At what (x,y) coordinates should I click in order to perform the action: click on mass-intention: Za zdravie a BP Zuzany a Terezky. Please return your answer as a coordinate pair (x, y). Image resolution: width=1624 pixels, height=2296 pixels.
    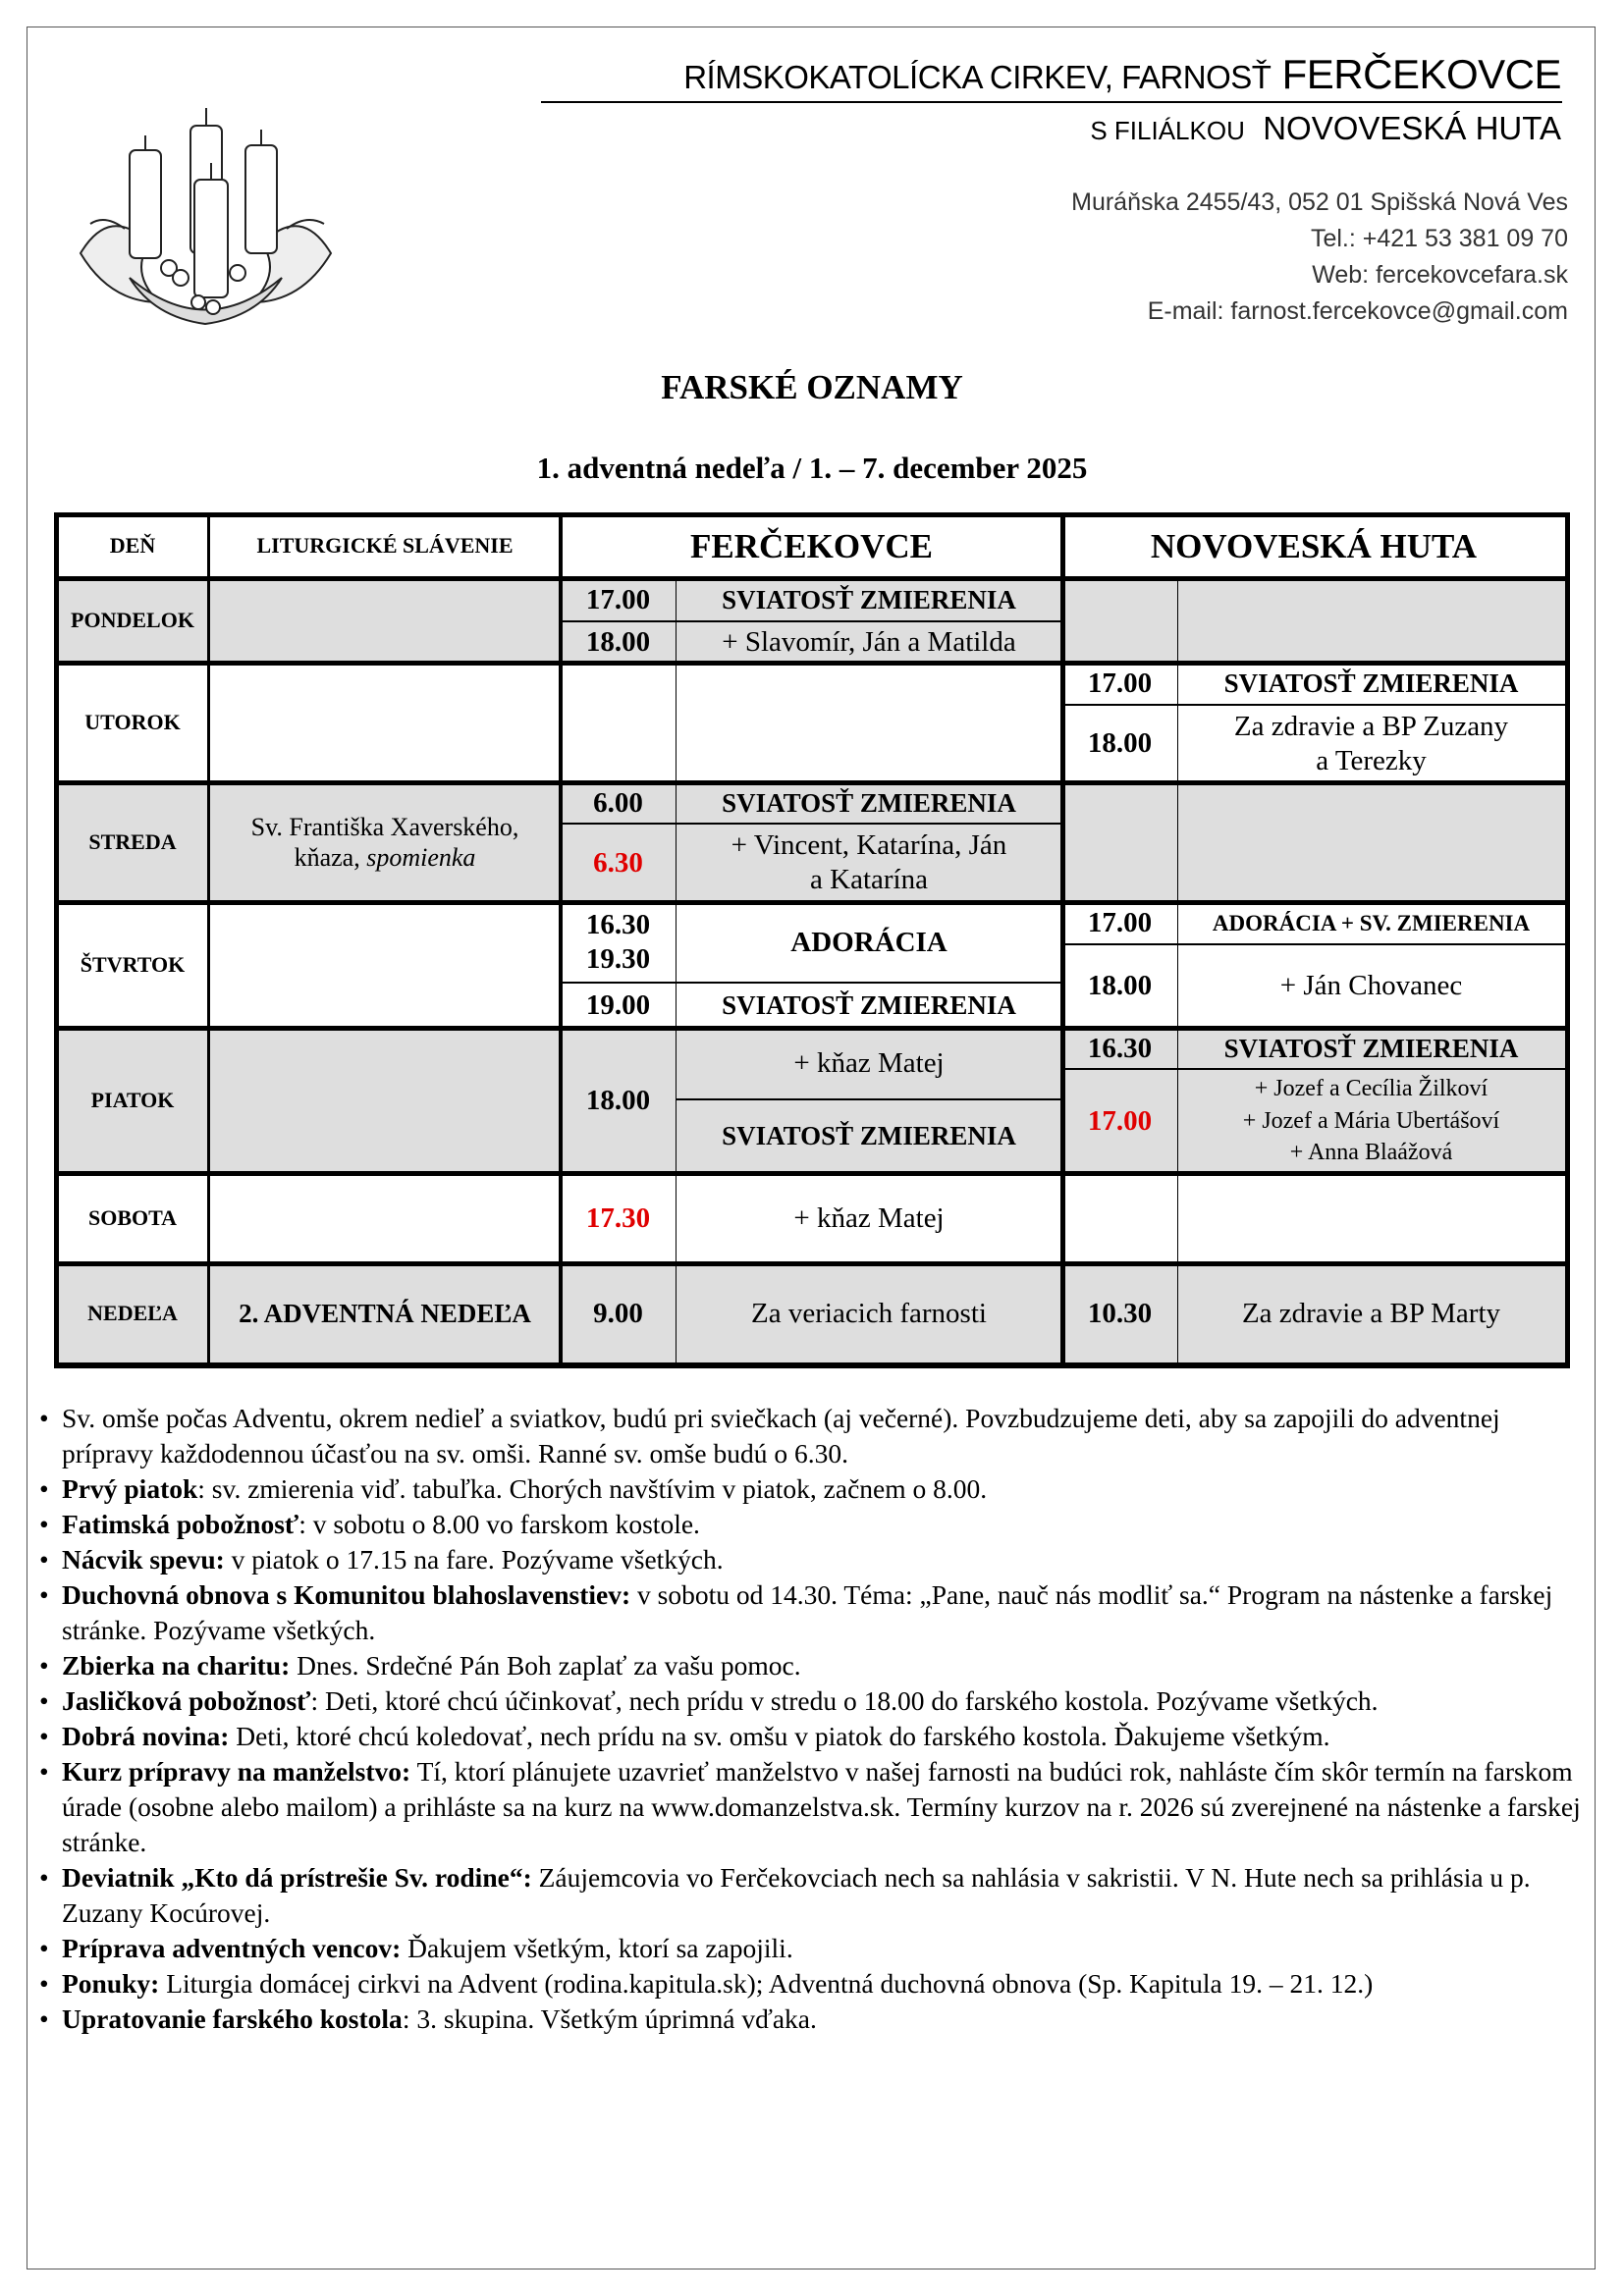
    Looking at the image, I should click on (1371, 743).